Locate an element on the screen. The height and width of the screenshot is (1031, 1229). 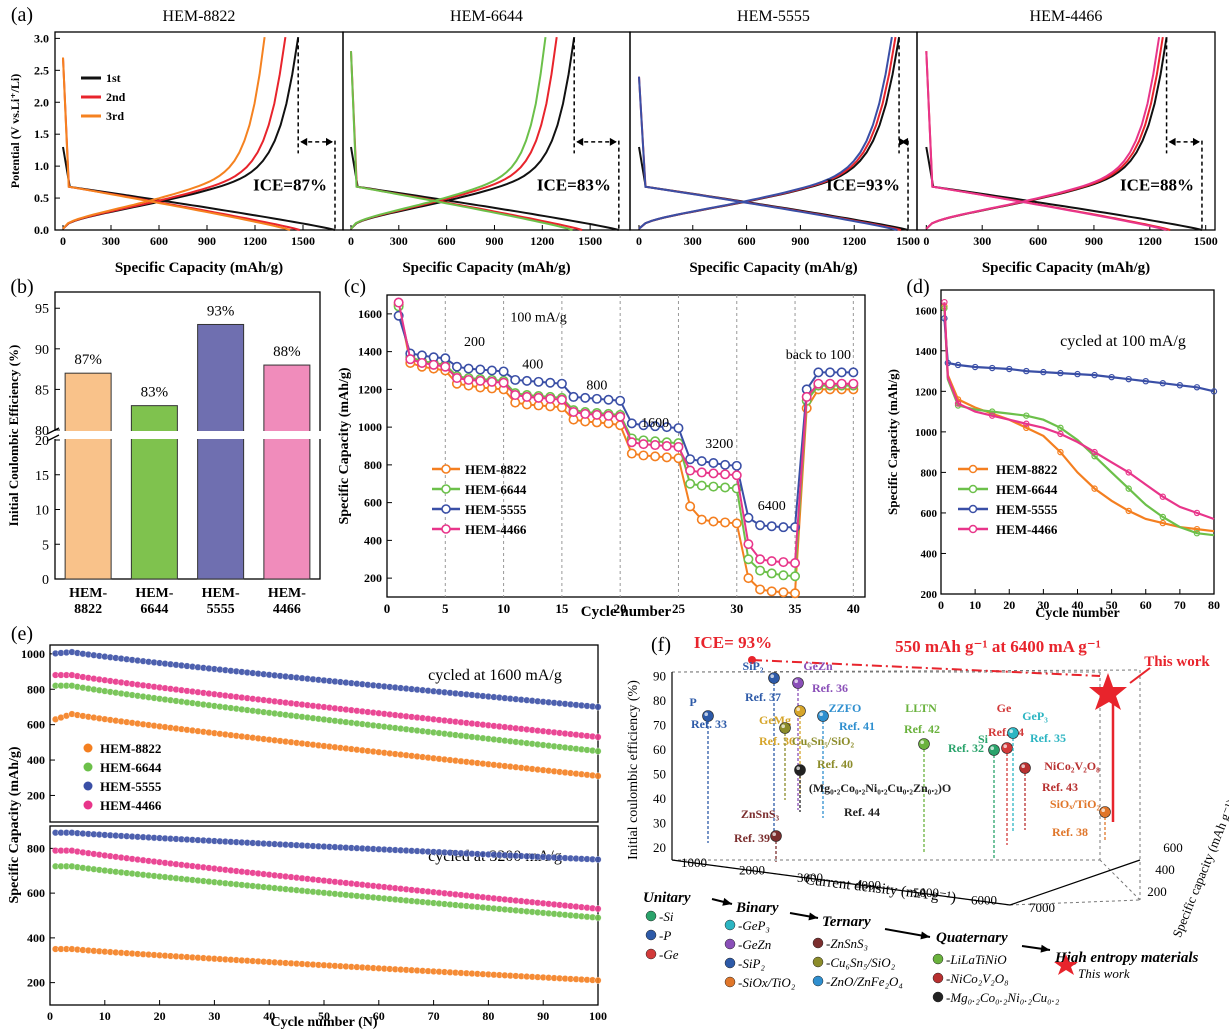
c-rate-label: 1600 is located at coordinates (655, 423).